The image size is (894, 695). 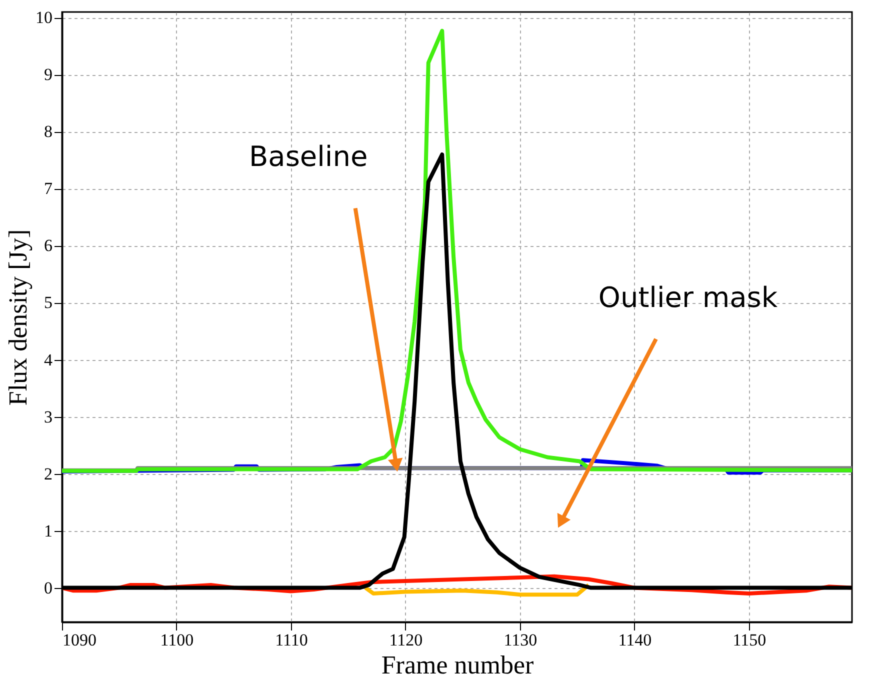 What do you see at coordinates (18, 317) in the screenshot?
I see `y-axis-title: Flux density [Jy]` at bounding box center [18, 317].